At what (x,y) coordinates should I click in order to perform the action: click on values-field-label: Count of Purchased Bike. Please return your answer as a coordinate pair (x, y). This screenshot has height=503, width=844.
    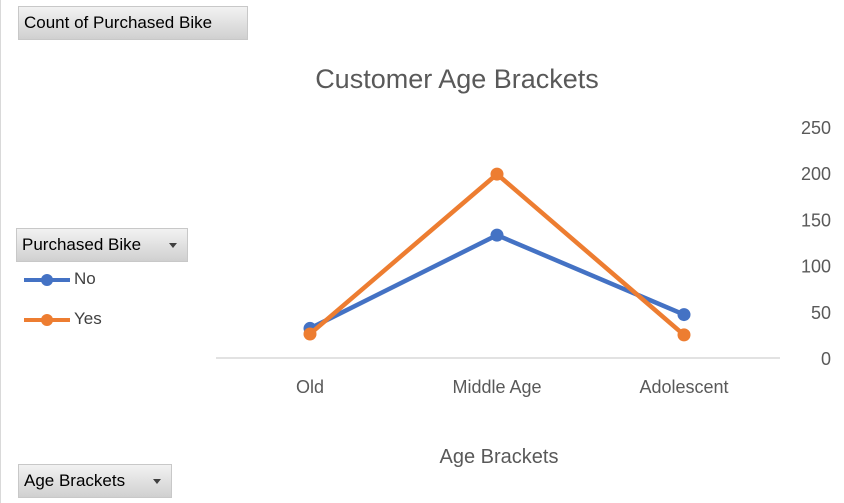
    Looking at the image, I should click on (118, 22).